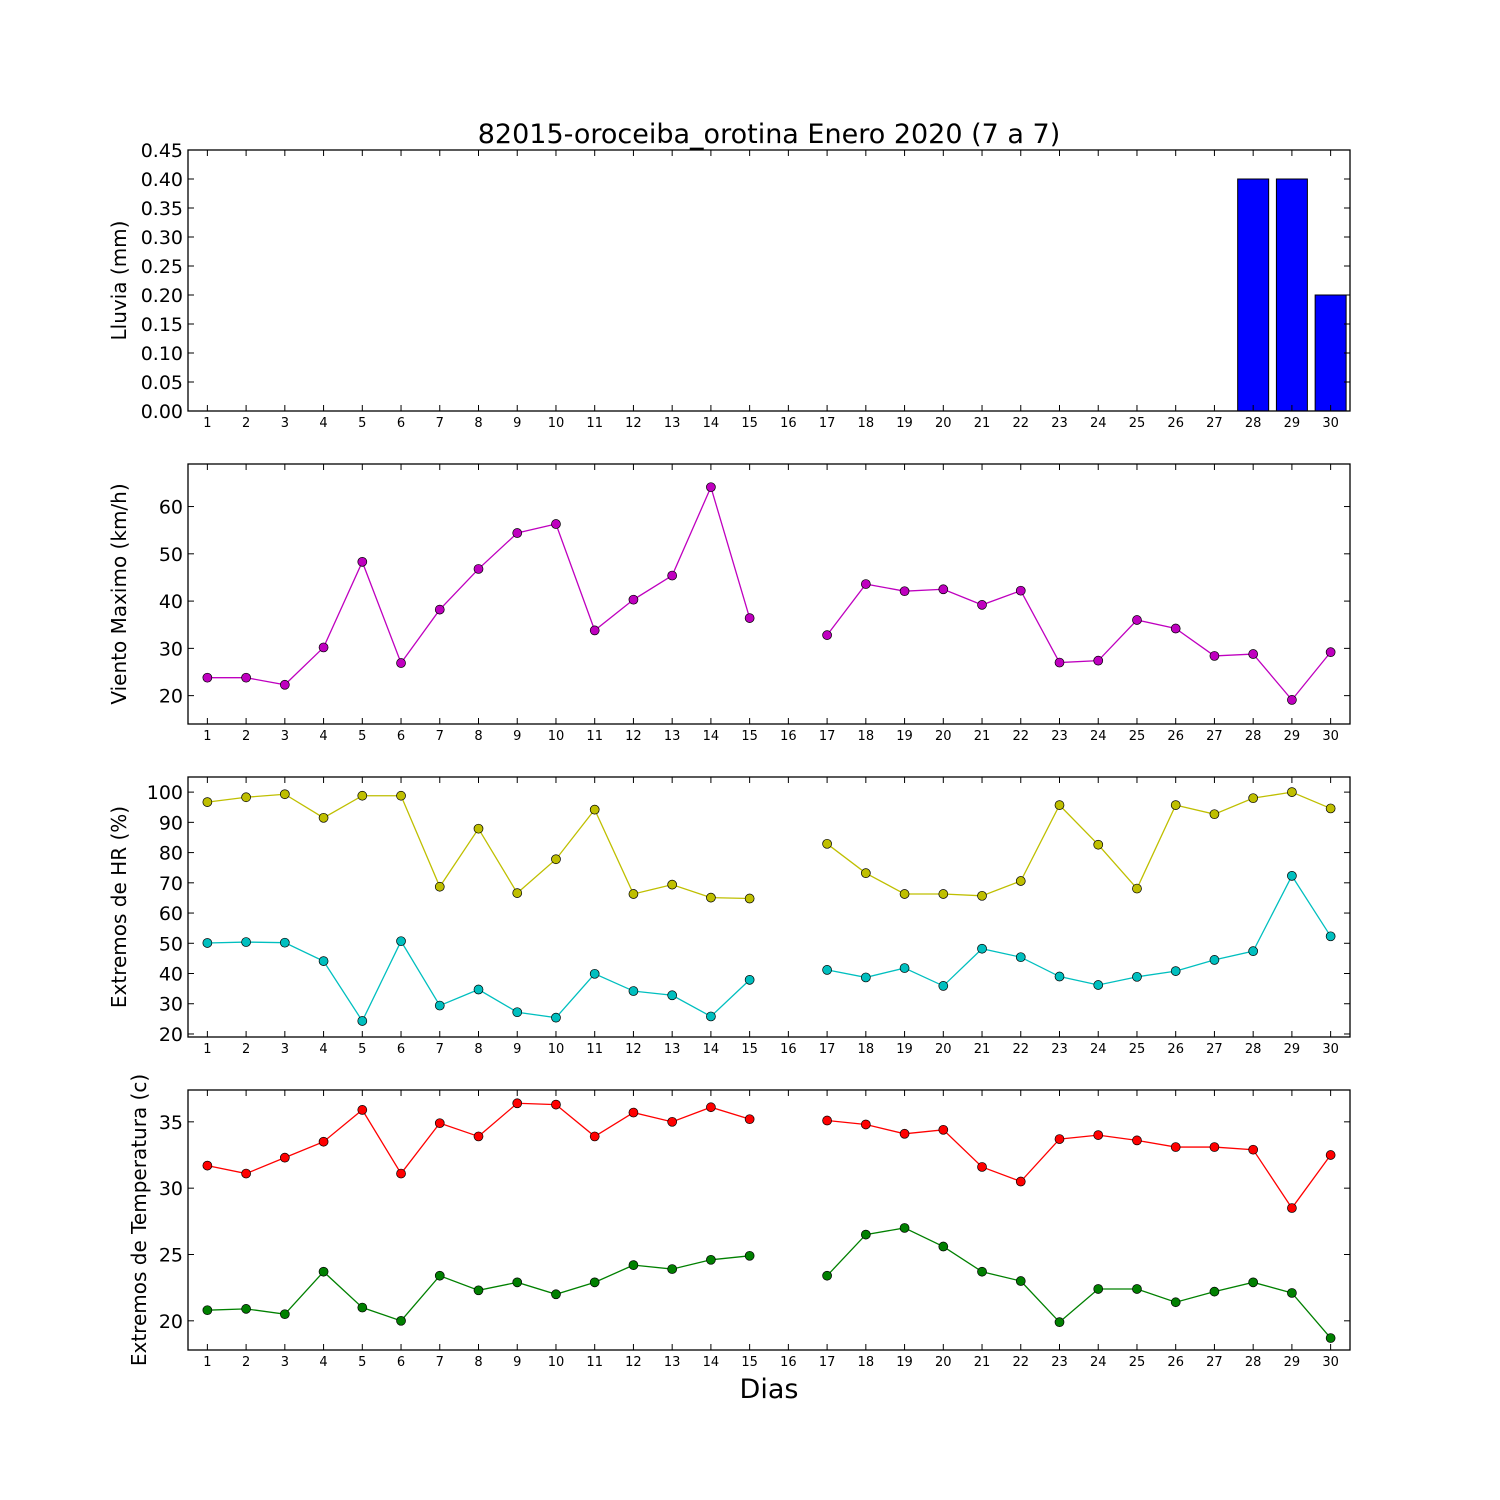 This screenshot has height=1500, width=1500. What do you see at coordinates (478, 1049) in the screenshot?
I see `x-tick-label: 8` at bounding box center [478, 1049].